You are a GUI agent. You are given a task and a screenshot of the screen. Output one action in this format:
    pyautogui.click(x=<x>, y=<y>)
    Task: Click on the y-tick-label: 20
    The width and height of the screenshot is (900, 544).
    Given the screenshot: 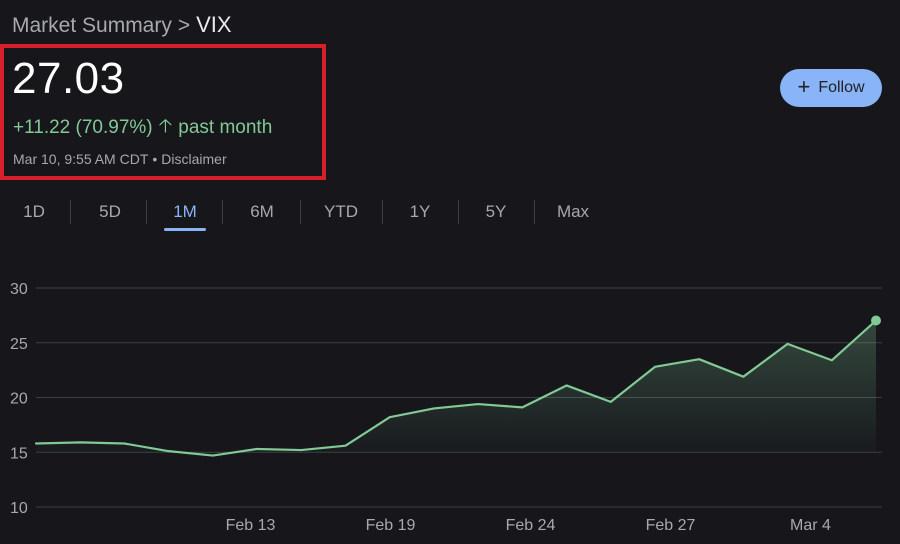 What is the action you would take?
    pyautogui.click(x=19, y=399)
    